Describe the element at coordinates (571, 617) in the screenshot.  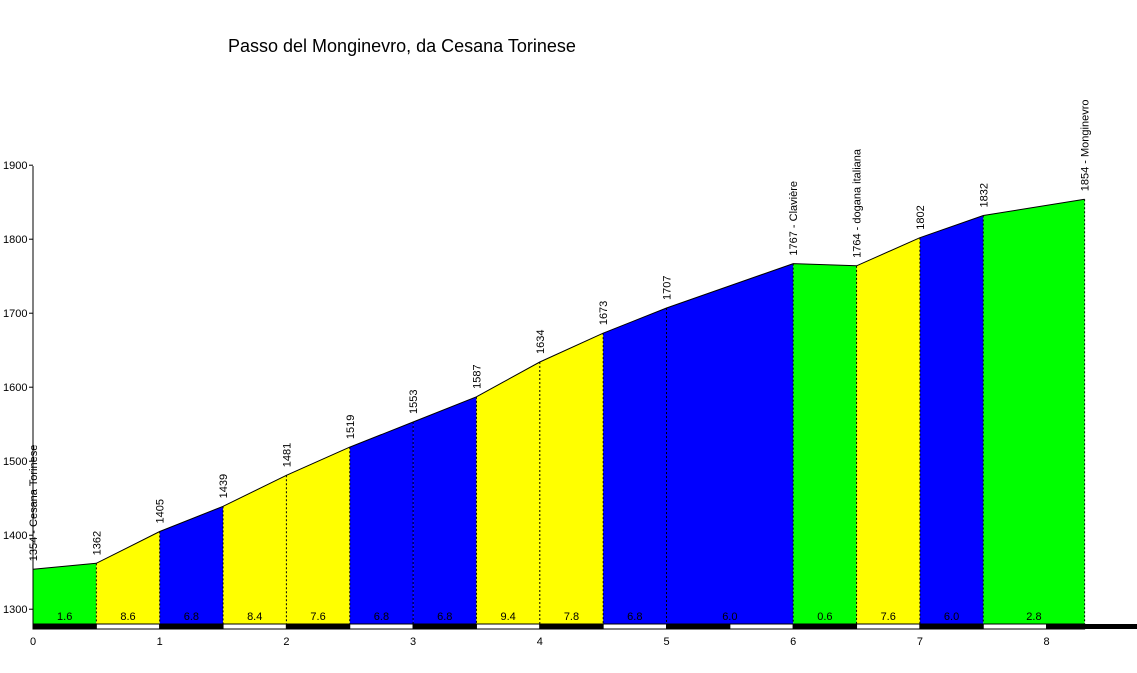
I see `gradient-label: 7.8` at that location.